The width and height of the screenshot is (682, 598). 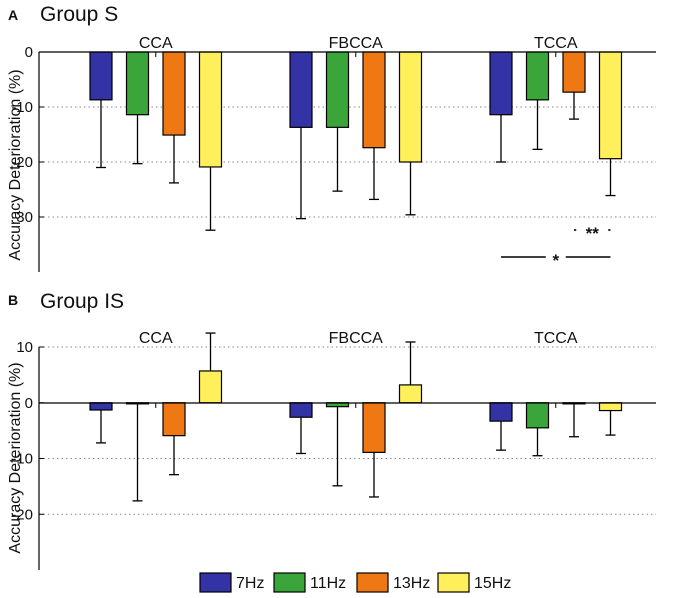 I want to click on panel-a-bar-cca-7hz, so click(x=101, y=76).